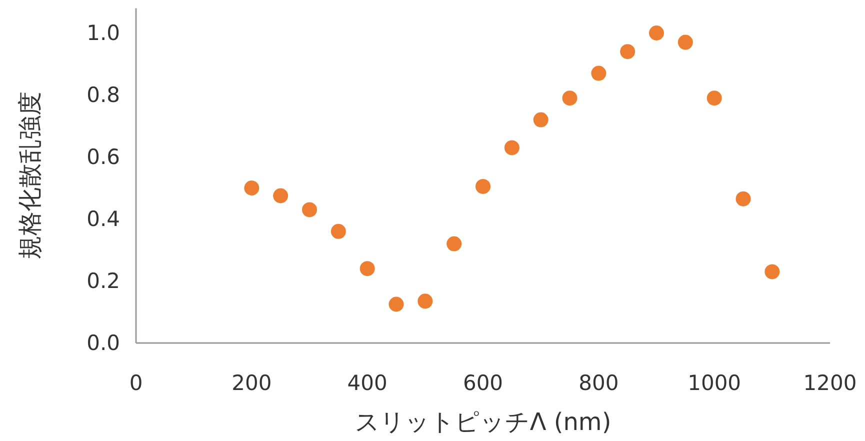 This screenshot has height=441, width=865. Describe the element at coordinates (103, 95) in the screenshot. I see `y-tick-label: 0.8` at that location.